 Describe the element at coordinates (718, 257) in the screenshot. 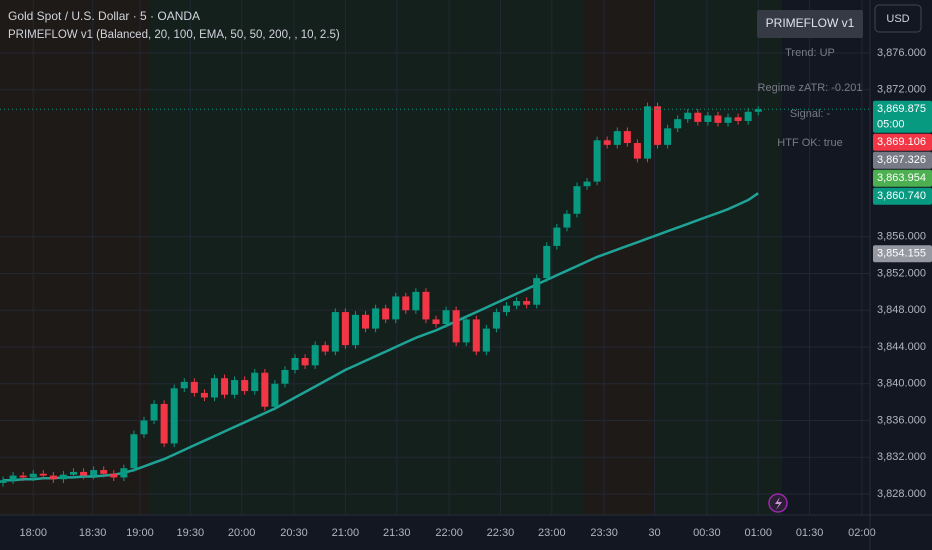

I see `session-band` at that location.